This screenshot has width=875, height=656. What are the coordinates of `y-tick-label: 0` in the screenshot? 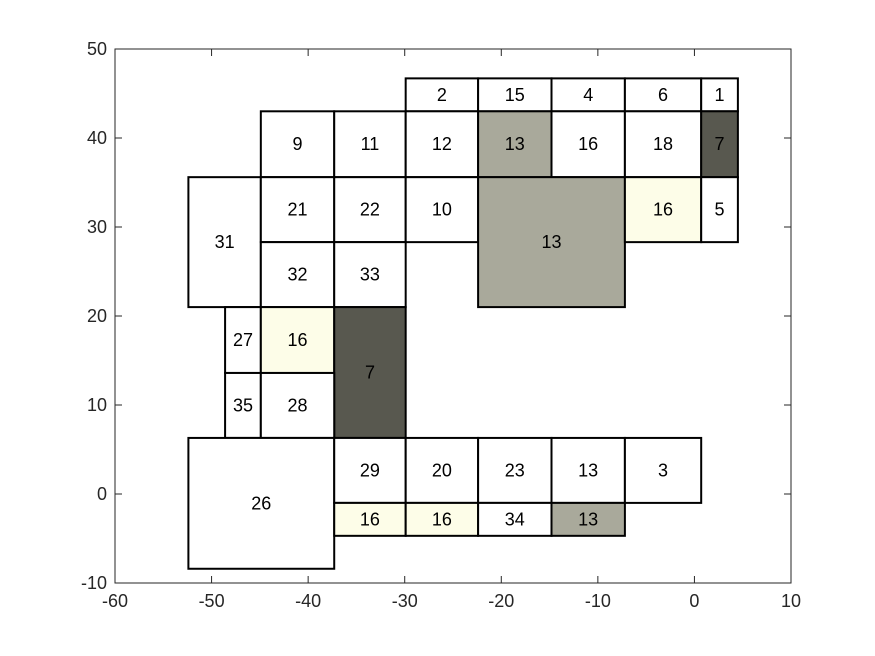 It's located at (102, 494).